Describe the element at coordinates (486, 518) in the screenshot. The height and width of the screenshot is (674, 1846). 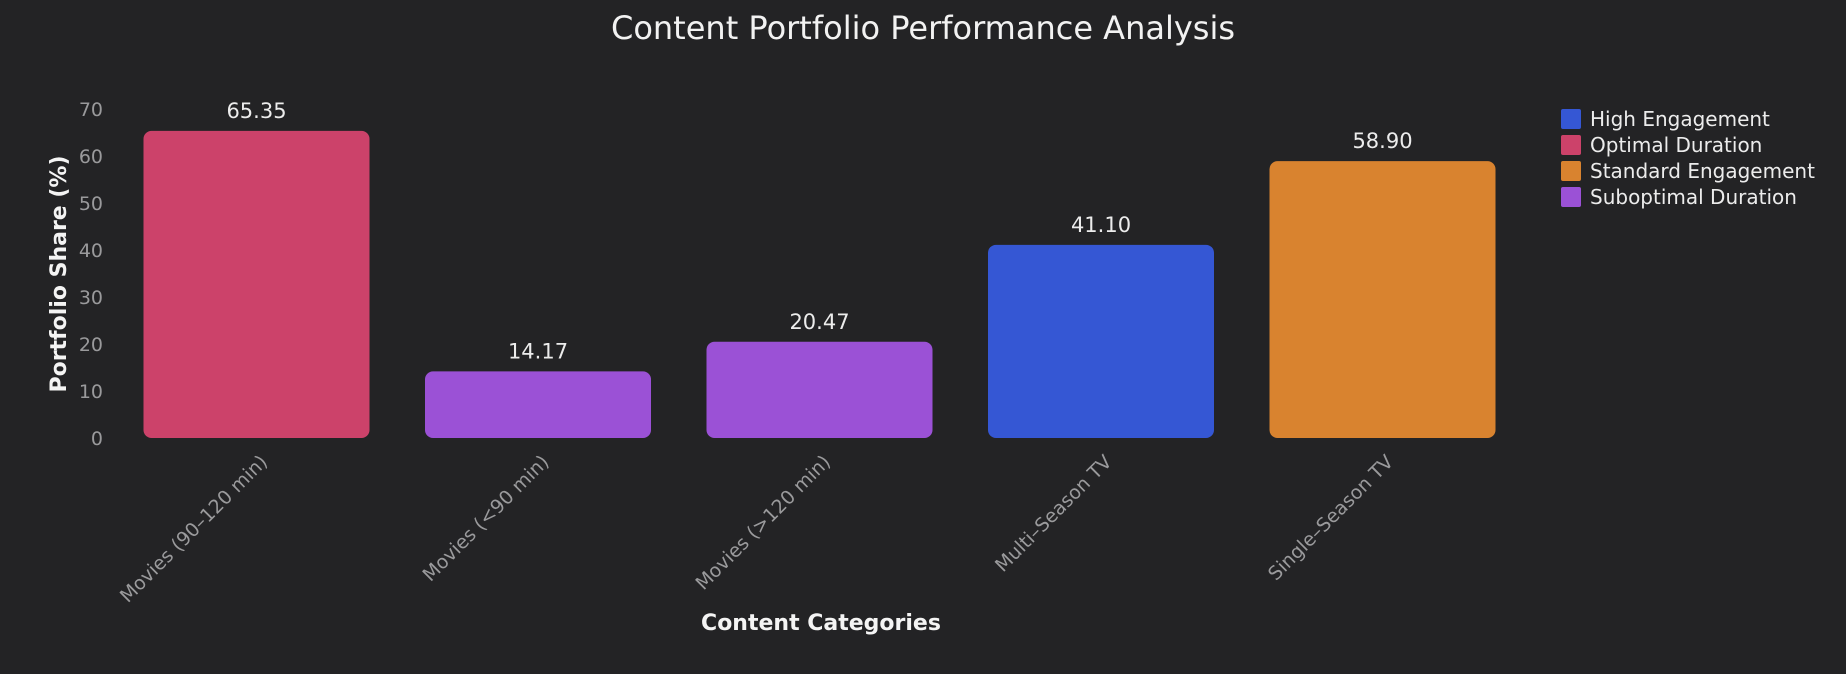
I see `x-tick-label: Movies (<90 min)` at that location.